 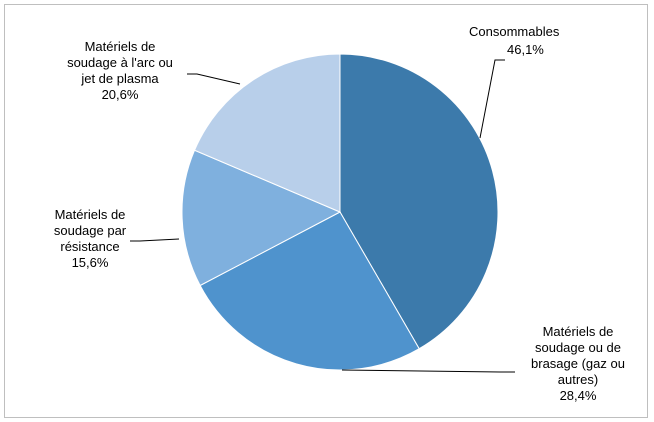 What do you see at coordinates (90, 230) in the screenshot?
I see `slice-label-line: soudage par` at bounding box center [90, 230].